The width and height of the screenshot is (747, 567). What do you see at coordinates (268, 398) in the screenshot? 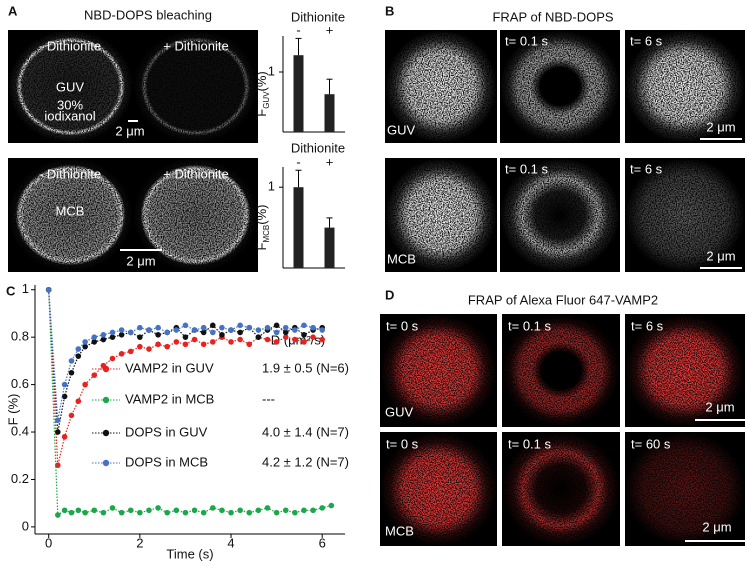
I see `legend-value: ---` at bounding box center [268, 398].